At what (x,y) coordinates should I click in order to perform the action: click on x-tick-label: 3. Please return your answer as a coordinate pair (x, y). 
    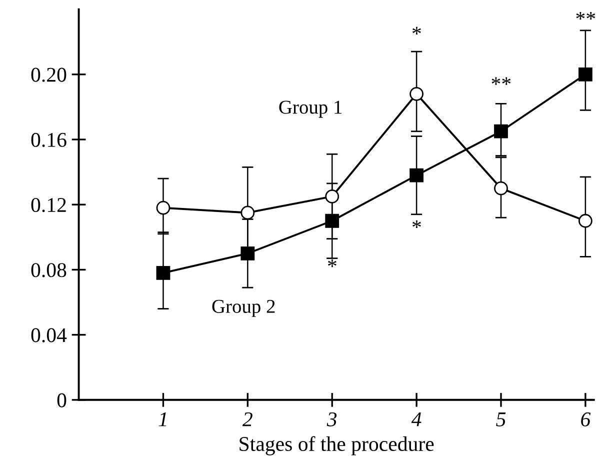
    Looking at the image, I should click on (331, 419).